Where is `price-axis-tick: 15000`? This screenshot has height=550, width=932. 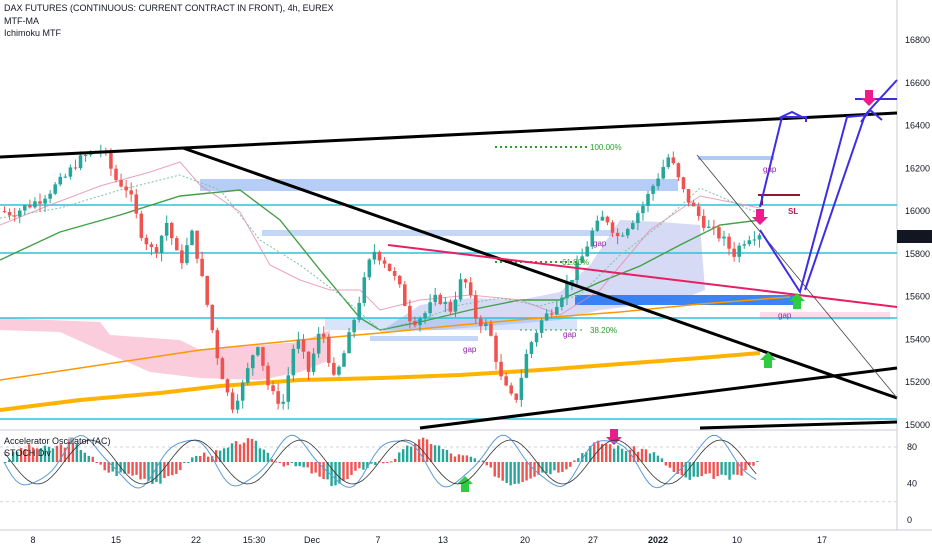
price-axis-tick: 15000 is located at coordinates (917, 425).